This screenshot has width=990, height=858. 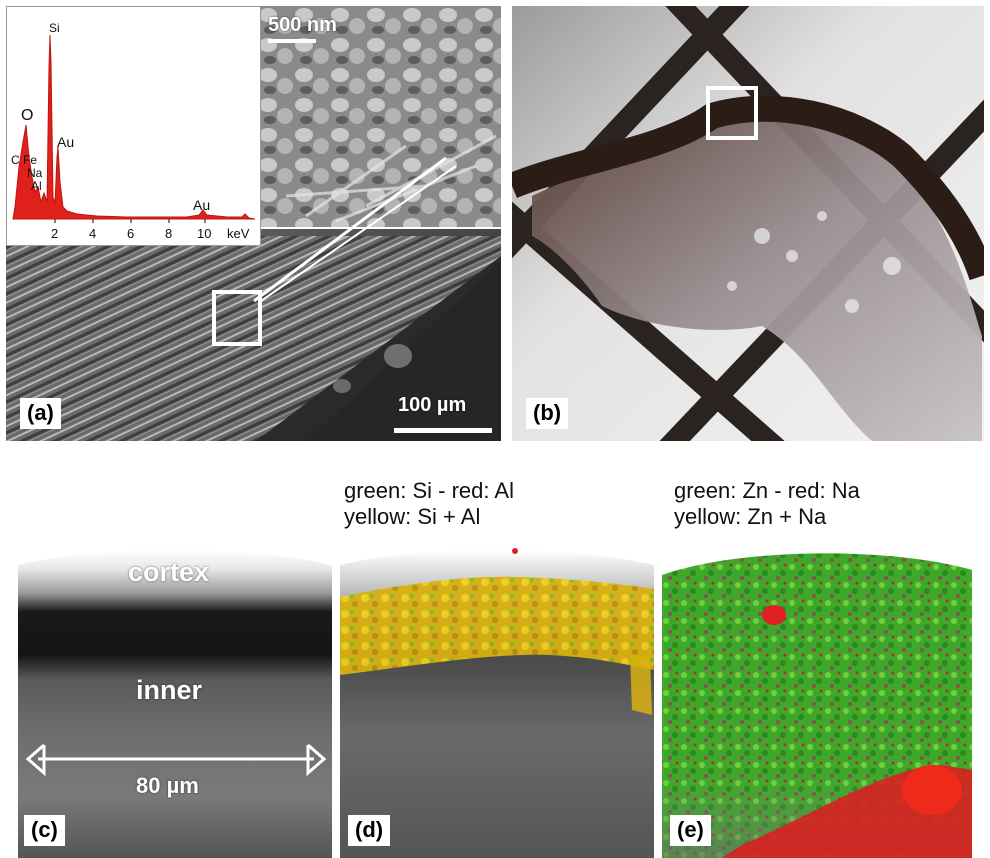 I want to click on tick-8: 8, so click(x=169, y=233).